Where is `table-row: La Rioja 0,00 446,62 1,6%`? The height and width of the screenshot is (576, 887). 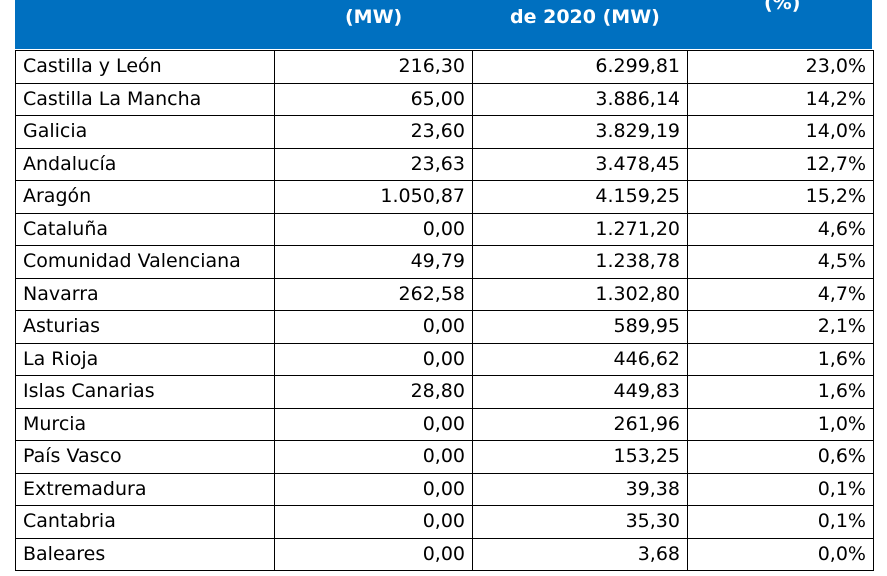
table-row: La Rioja 0,00 446,62 1,6% is located at coordinates (444, 359).